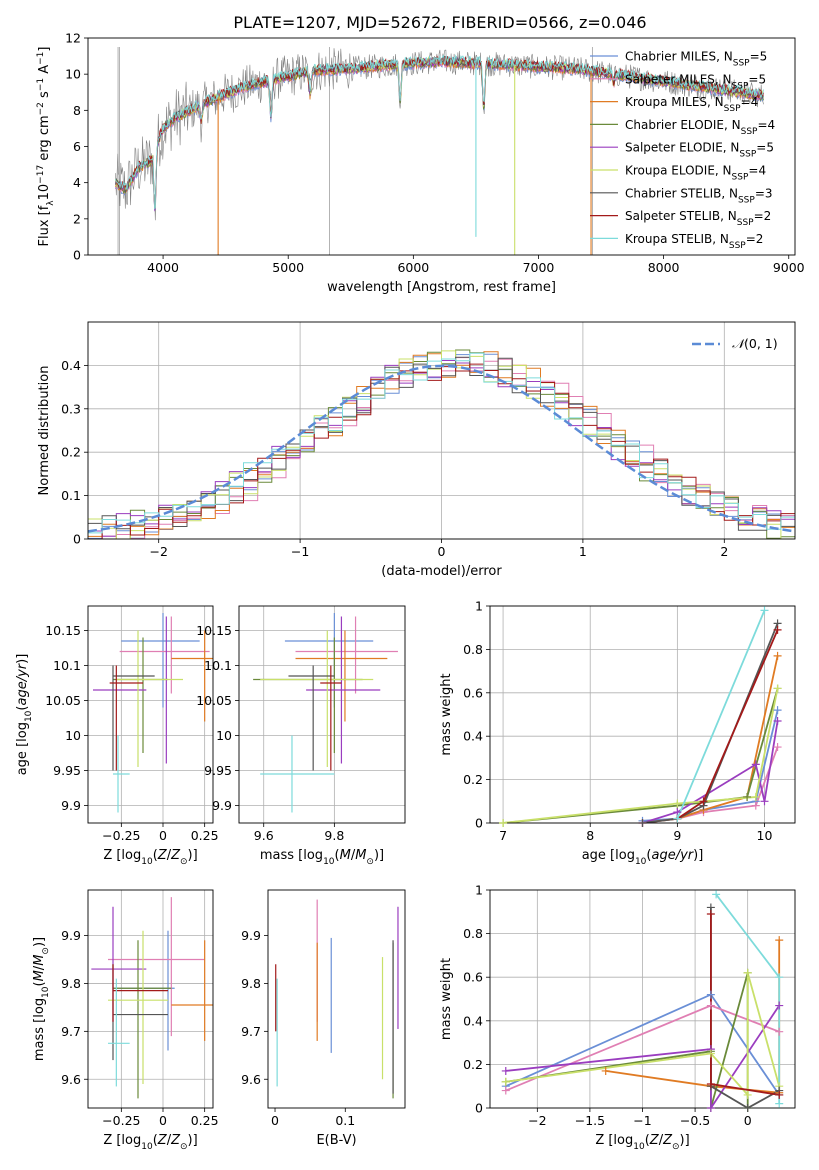 The height and width of the screenshot is (1170, 819). Describe the element at coordinates (41, 999) in the screenshot. I see `y-axis-label: mass [log10(M/M⊙)]` at that location.